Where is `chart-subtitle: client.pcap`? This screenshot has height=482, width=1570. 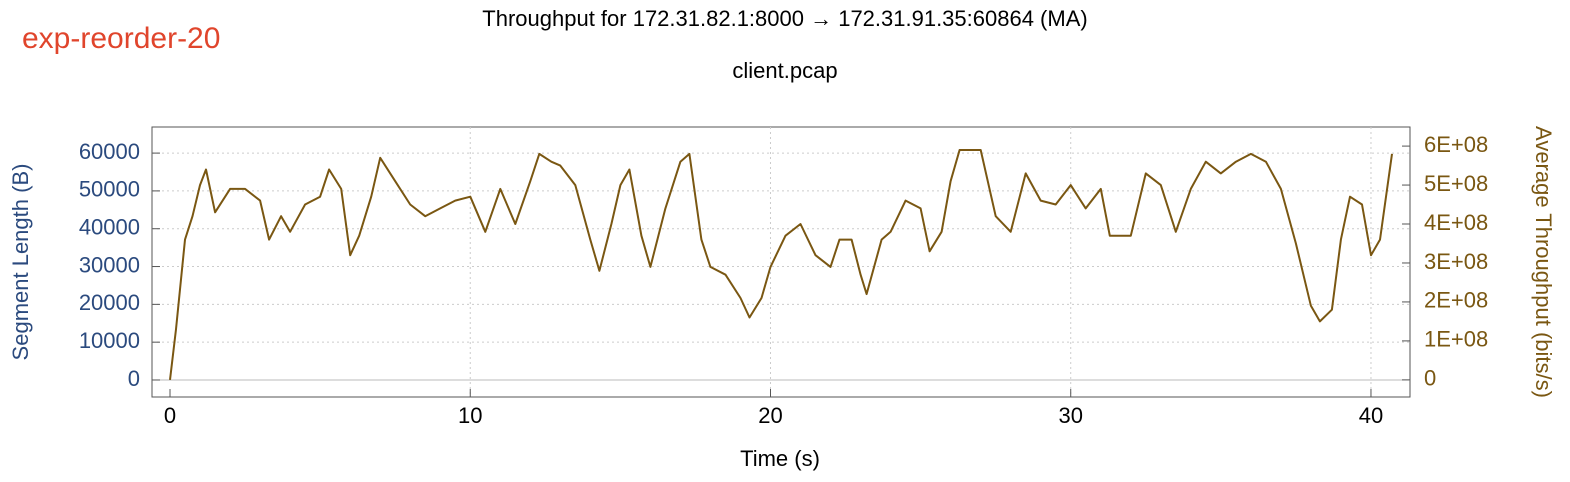
chart-subtitle: client.pcap is located at coordinates (784, 70).